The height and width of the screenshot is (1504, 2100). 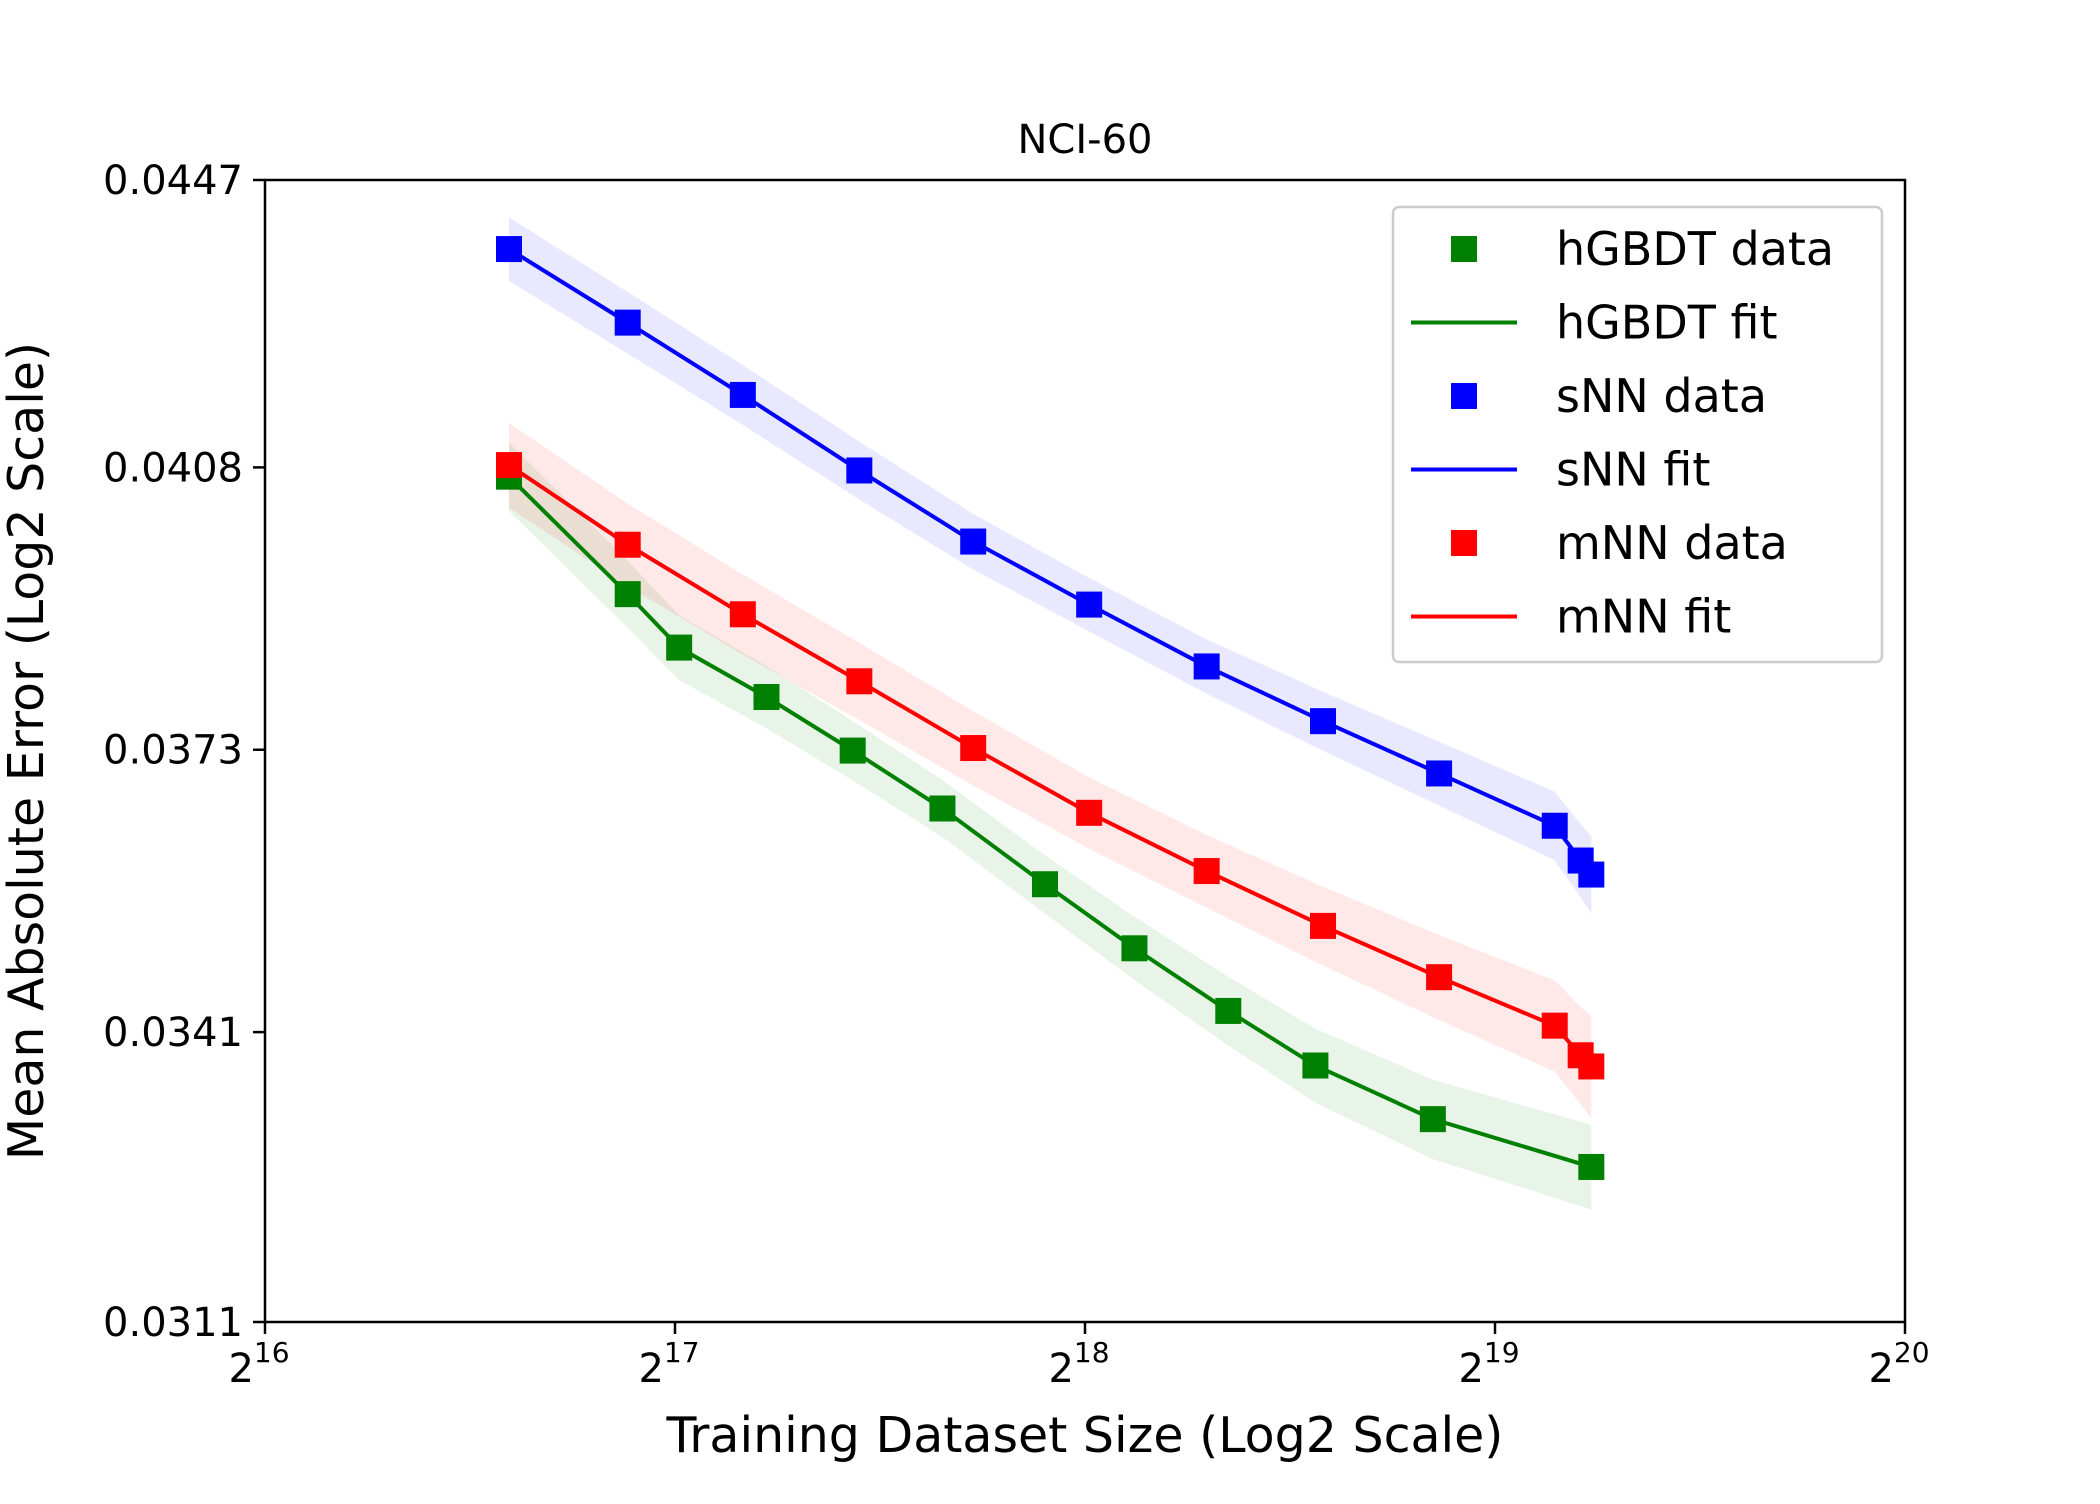 What do you see at coordinates (1085, 1435) in the screenshot?
I see `x-axis-label: Training Dataset Size (Log2 Scale)` at bounding box center [1085, 1435].